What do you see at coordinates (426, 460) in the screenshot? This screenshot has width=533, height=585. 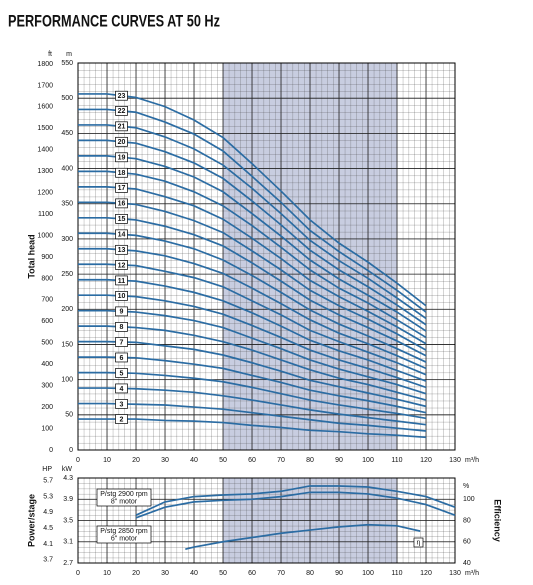 I see `x-tick-label: 120` at bounding box center [426, 460].